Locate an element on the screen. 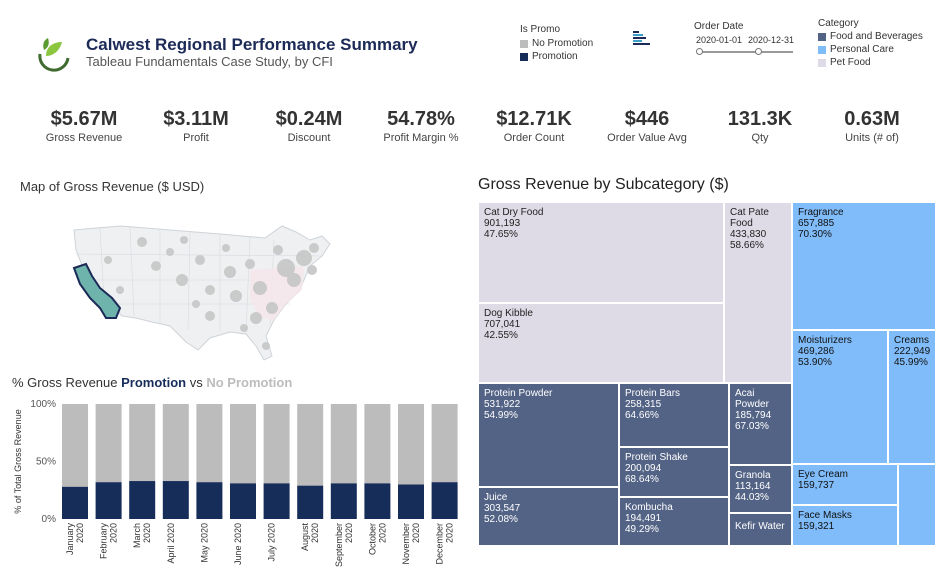 Image resolution: width=946 pixels, height=574 pixels. legend-item-food-beverages: Food and Beverages is located at coordinates (870, 36).